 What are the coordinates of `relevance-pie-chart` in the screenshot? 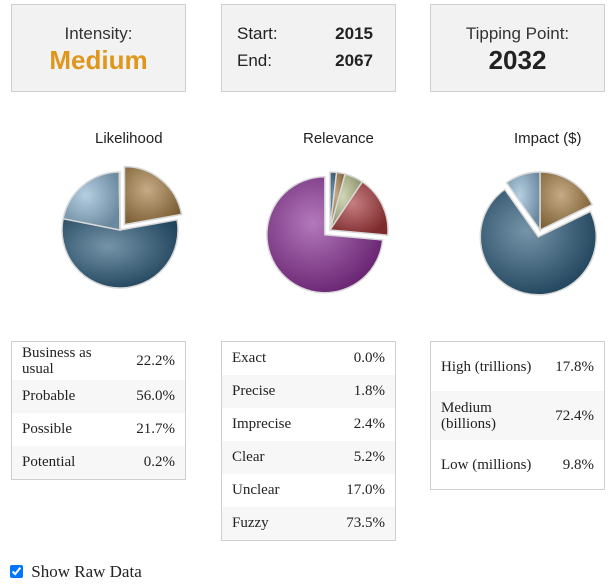 It's located at (327, 232).